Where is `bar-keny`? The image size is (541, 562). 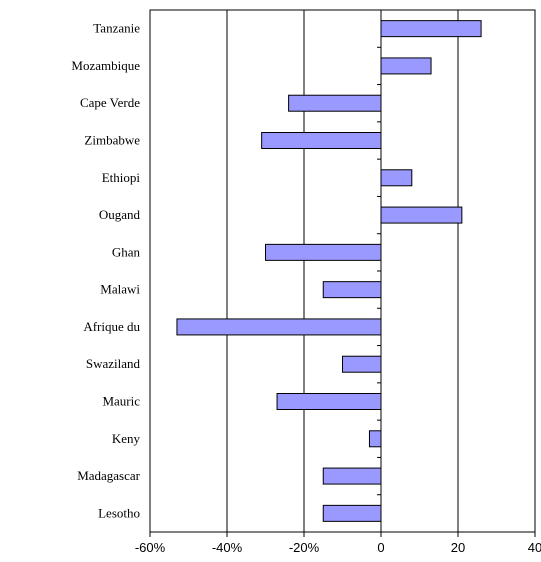
bar-keny is located at coordinates (375, 439).